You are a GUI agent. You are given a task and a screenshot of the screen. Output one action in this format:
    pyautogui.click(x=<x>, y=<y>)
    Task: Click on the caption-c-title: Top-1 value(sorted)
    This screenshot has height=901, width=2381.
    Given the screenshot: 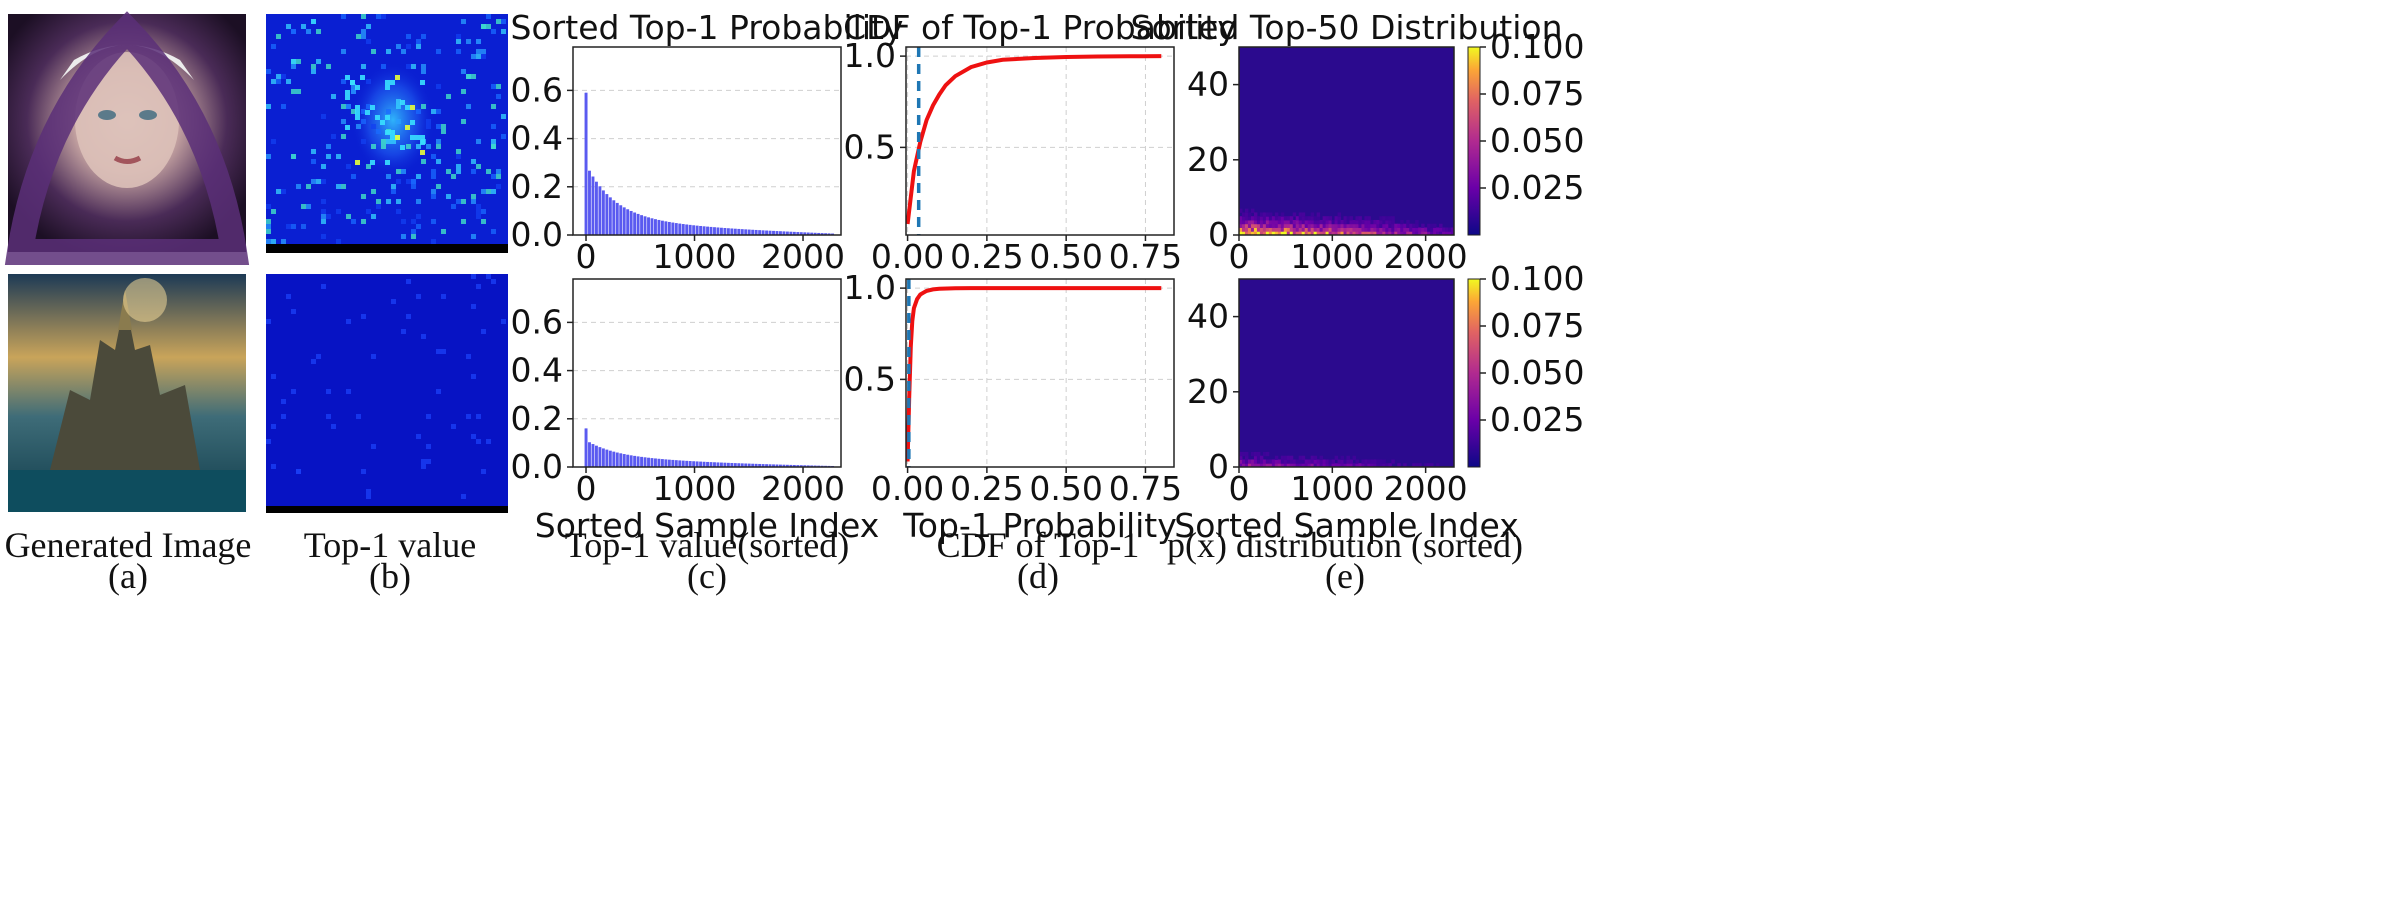 What is the action you would take?
    pyautogui.click(x=707, y=545)
    